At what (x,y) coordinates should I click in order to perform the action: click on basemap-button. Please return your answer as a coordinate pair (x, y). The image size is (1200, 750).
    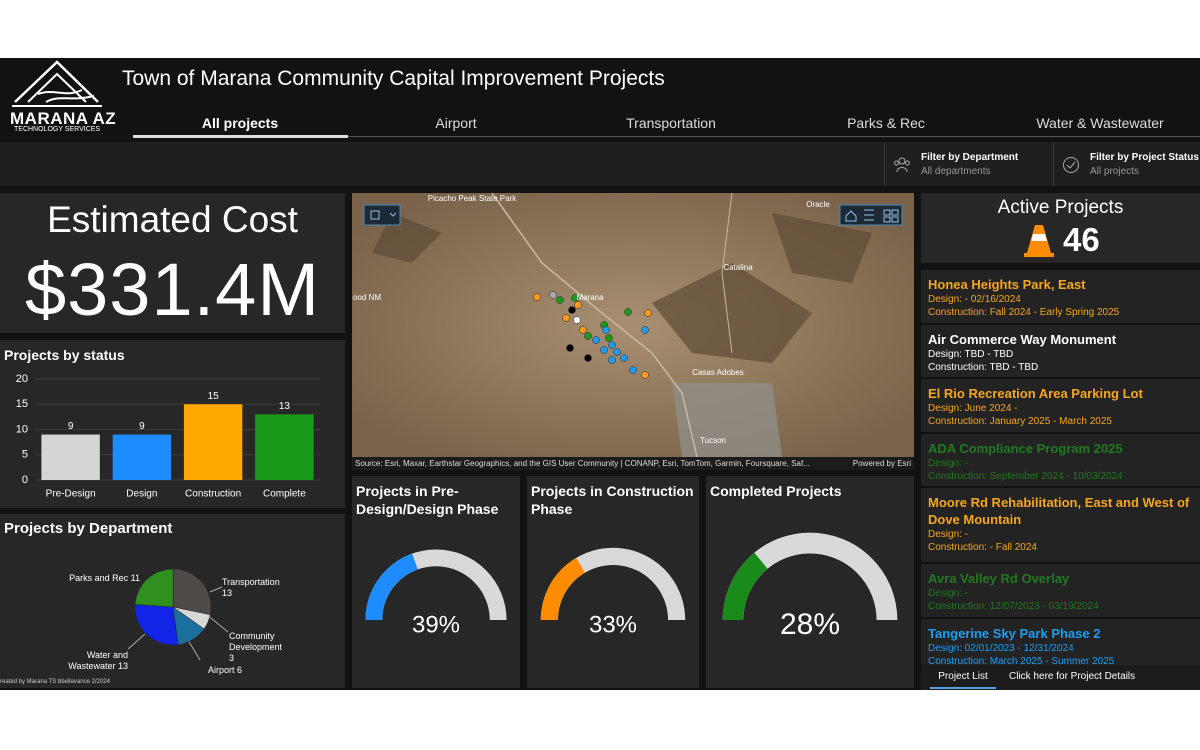
    Looking at the image, I should click on (382, 215).